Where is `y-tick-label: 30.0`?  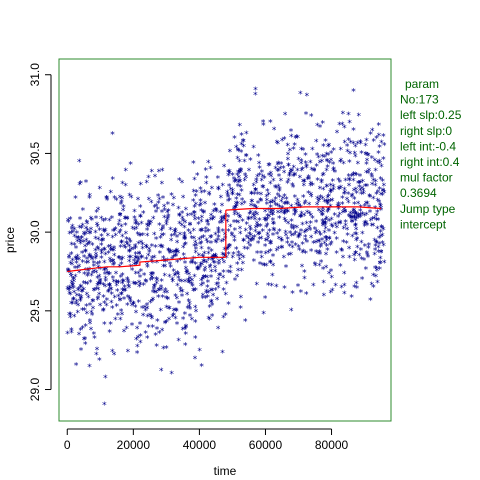 y-tick-label: 30.0 is located at coordinates (35, 232).